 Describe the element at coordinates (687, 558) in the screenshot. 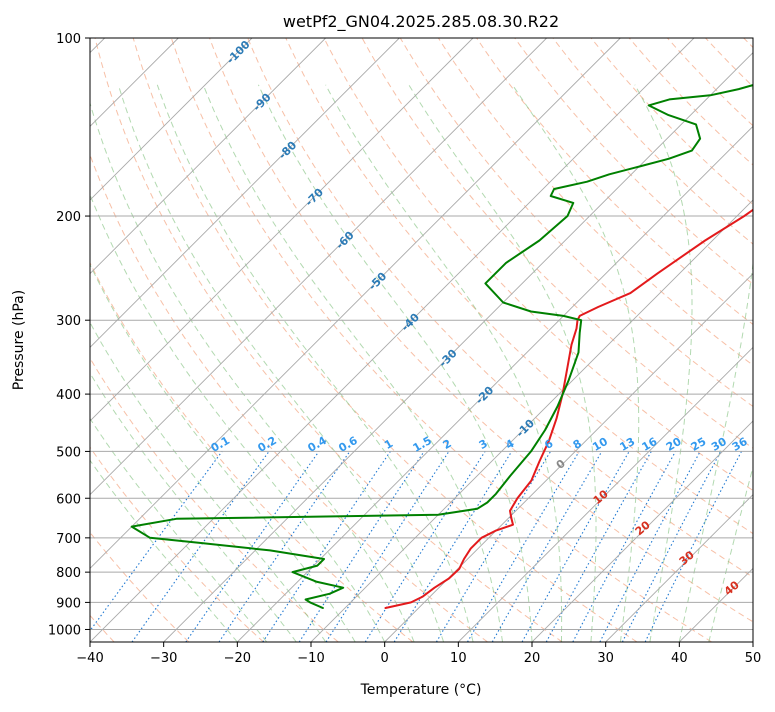

I see `dry-adiabat-label: 30` at that location.